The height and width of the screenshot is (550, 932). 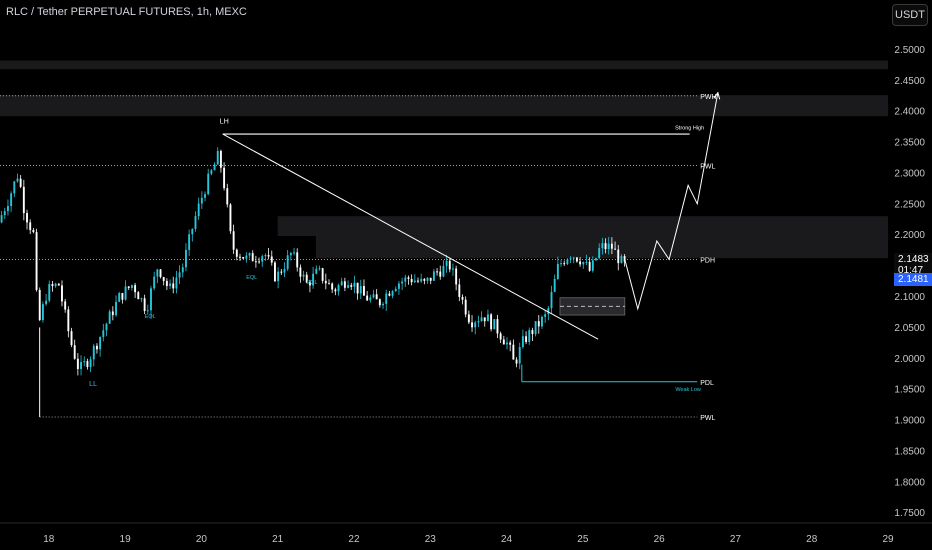 I want to click on x-tick-label: 21, so click(x=278, y=539).